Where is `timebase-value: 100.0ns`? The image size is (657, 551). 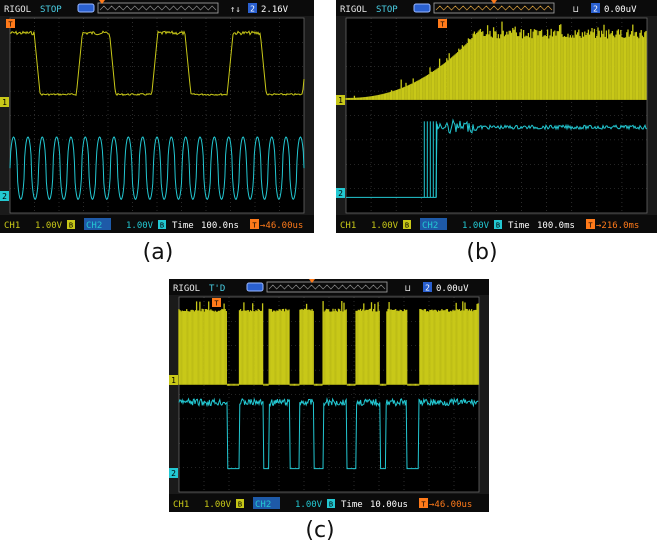
timebase-value: 100.0ns is located at coordinates (220, 226).